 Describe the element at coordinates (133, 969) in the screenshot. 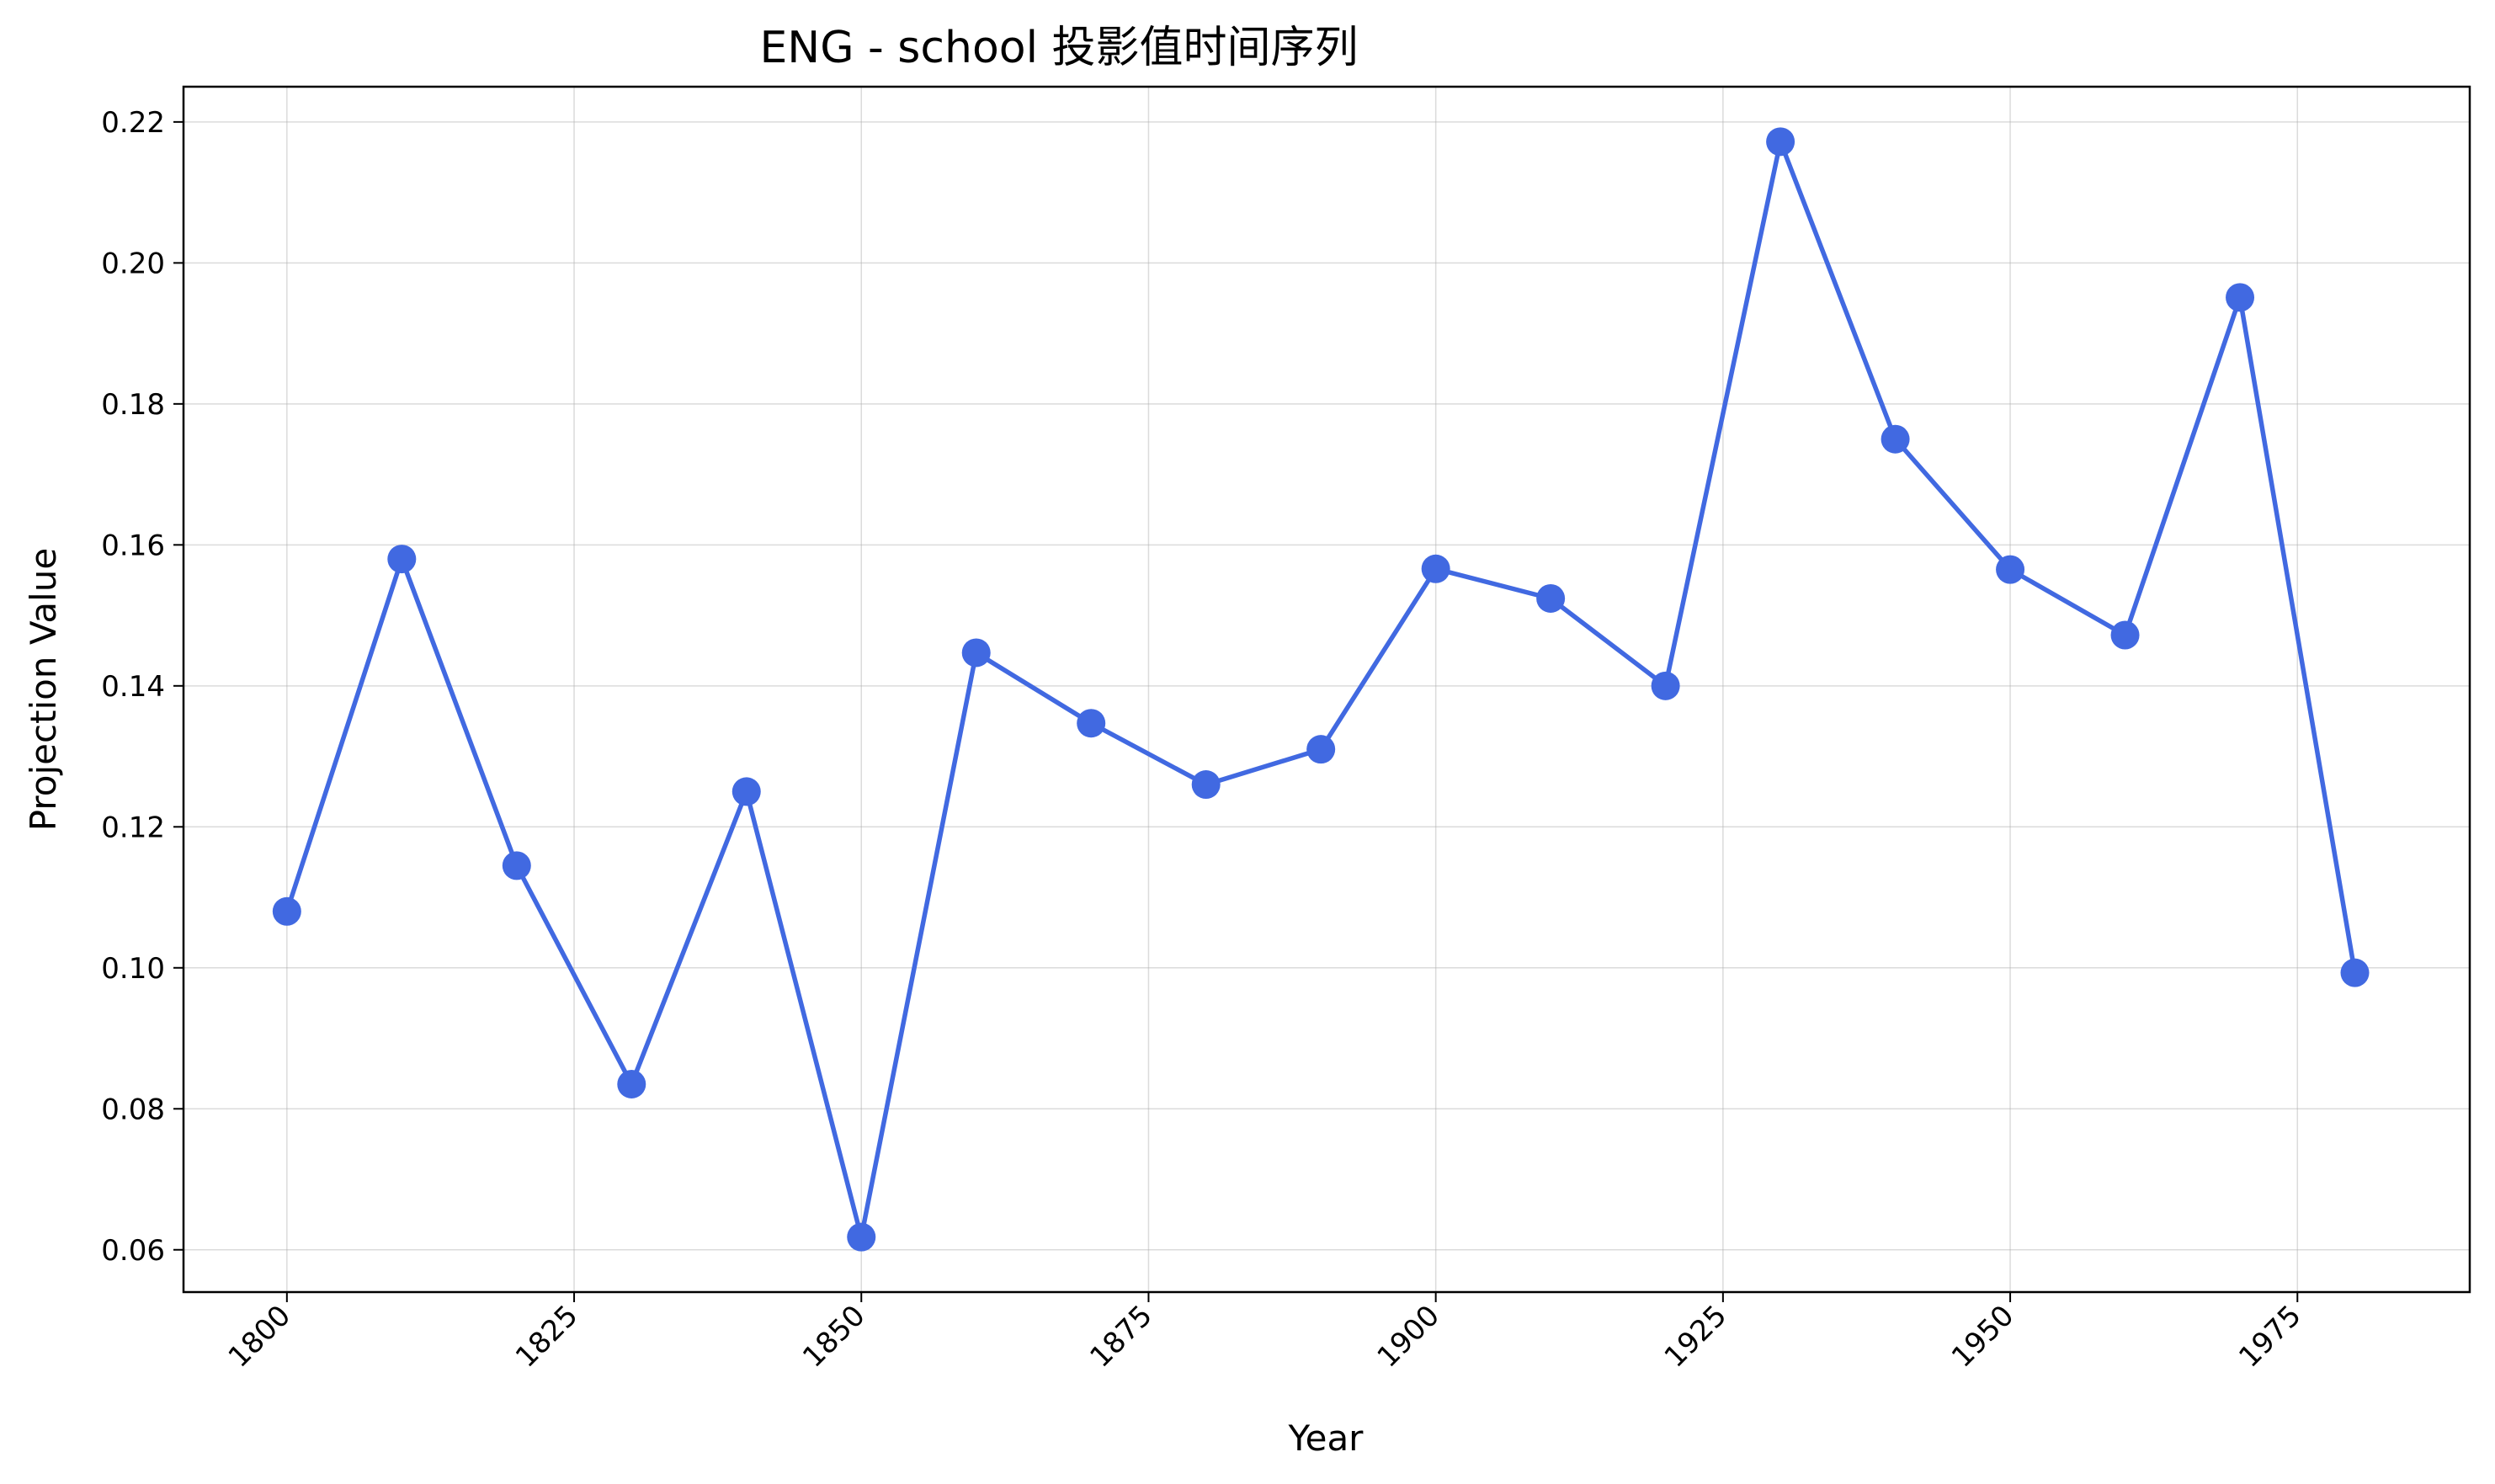

I see `y-tick-label: 0.10` at that location.